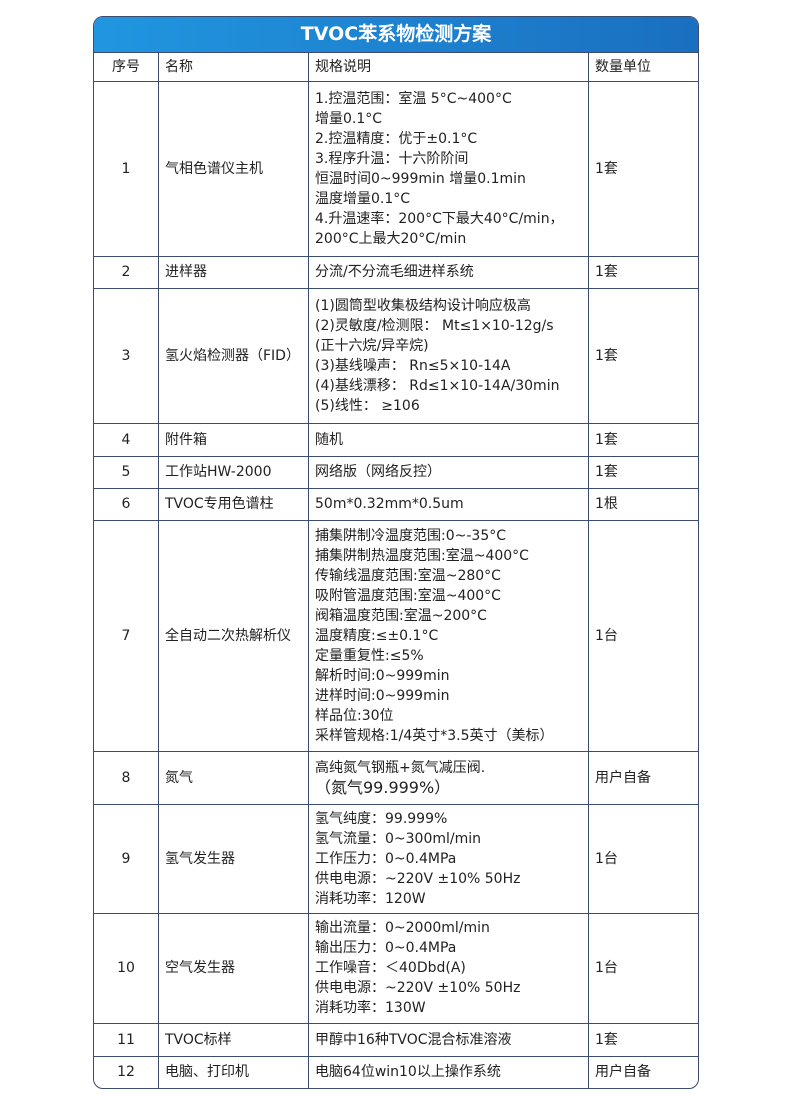  I want to click on table-row: 4 附件箱 随机 1套, so click(396, 439).